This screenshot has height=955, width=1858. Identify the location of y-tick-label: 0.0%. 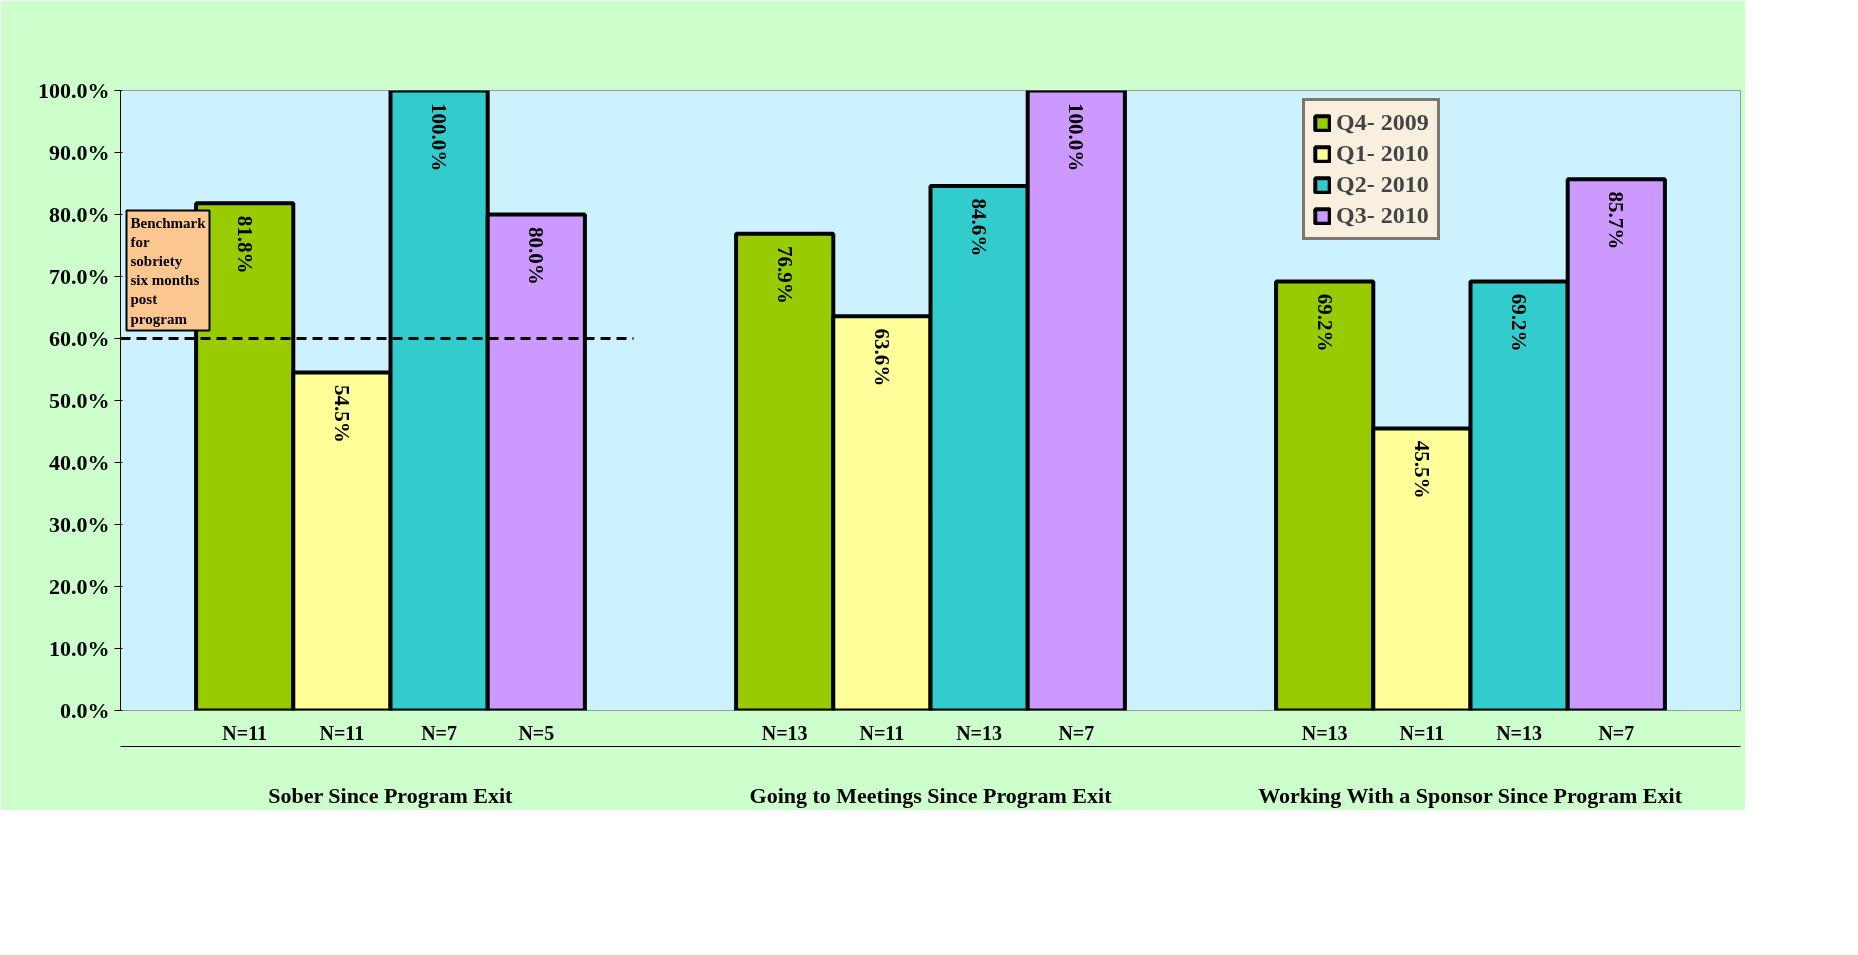
(85, 710).